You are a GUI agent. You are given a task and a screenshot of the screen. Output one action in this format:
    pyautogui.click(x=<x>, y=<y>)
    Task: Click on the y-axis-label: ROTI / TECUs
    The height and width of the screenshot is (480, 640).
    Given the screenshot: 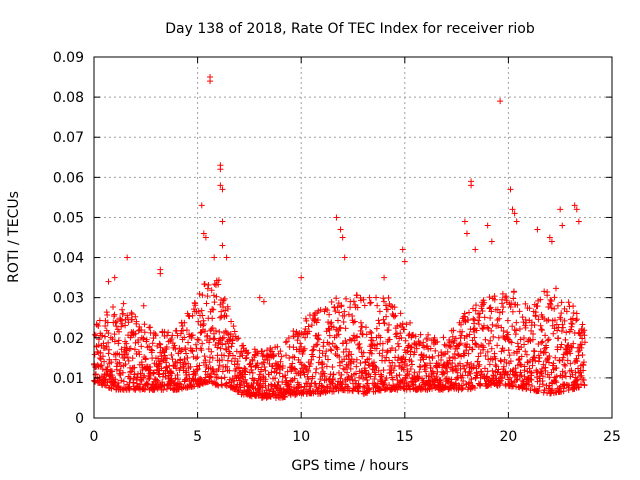 What is the action you would take?
    pyautogui.click(x=14, y=237)
    